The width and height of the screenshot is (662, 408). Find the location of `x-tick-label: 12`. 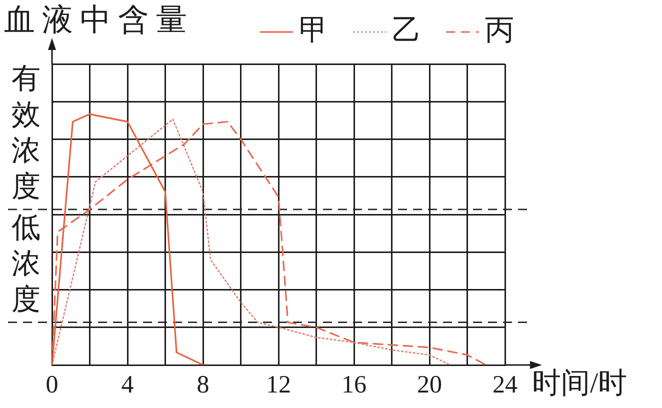

x-tick-label: 12 is located at coordinates (278, 385).